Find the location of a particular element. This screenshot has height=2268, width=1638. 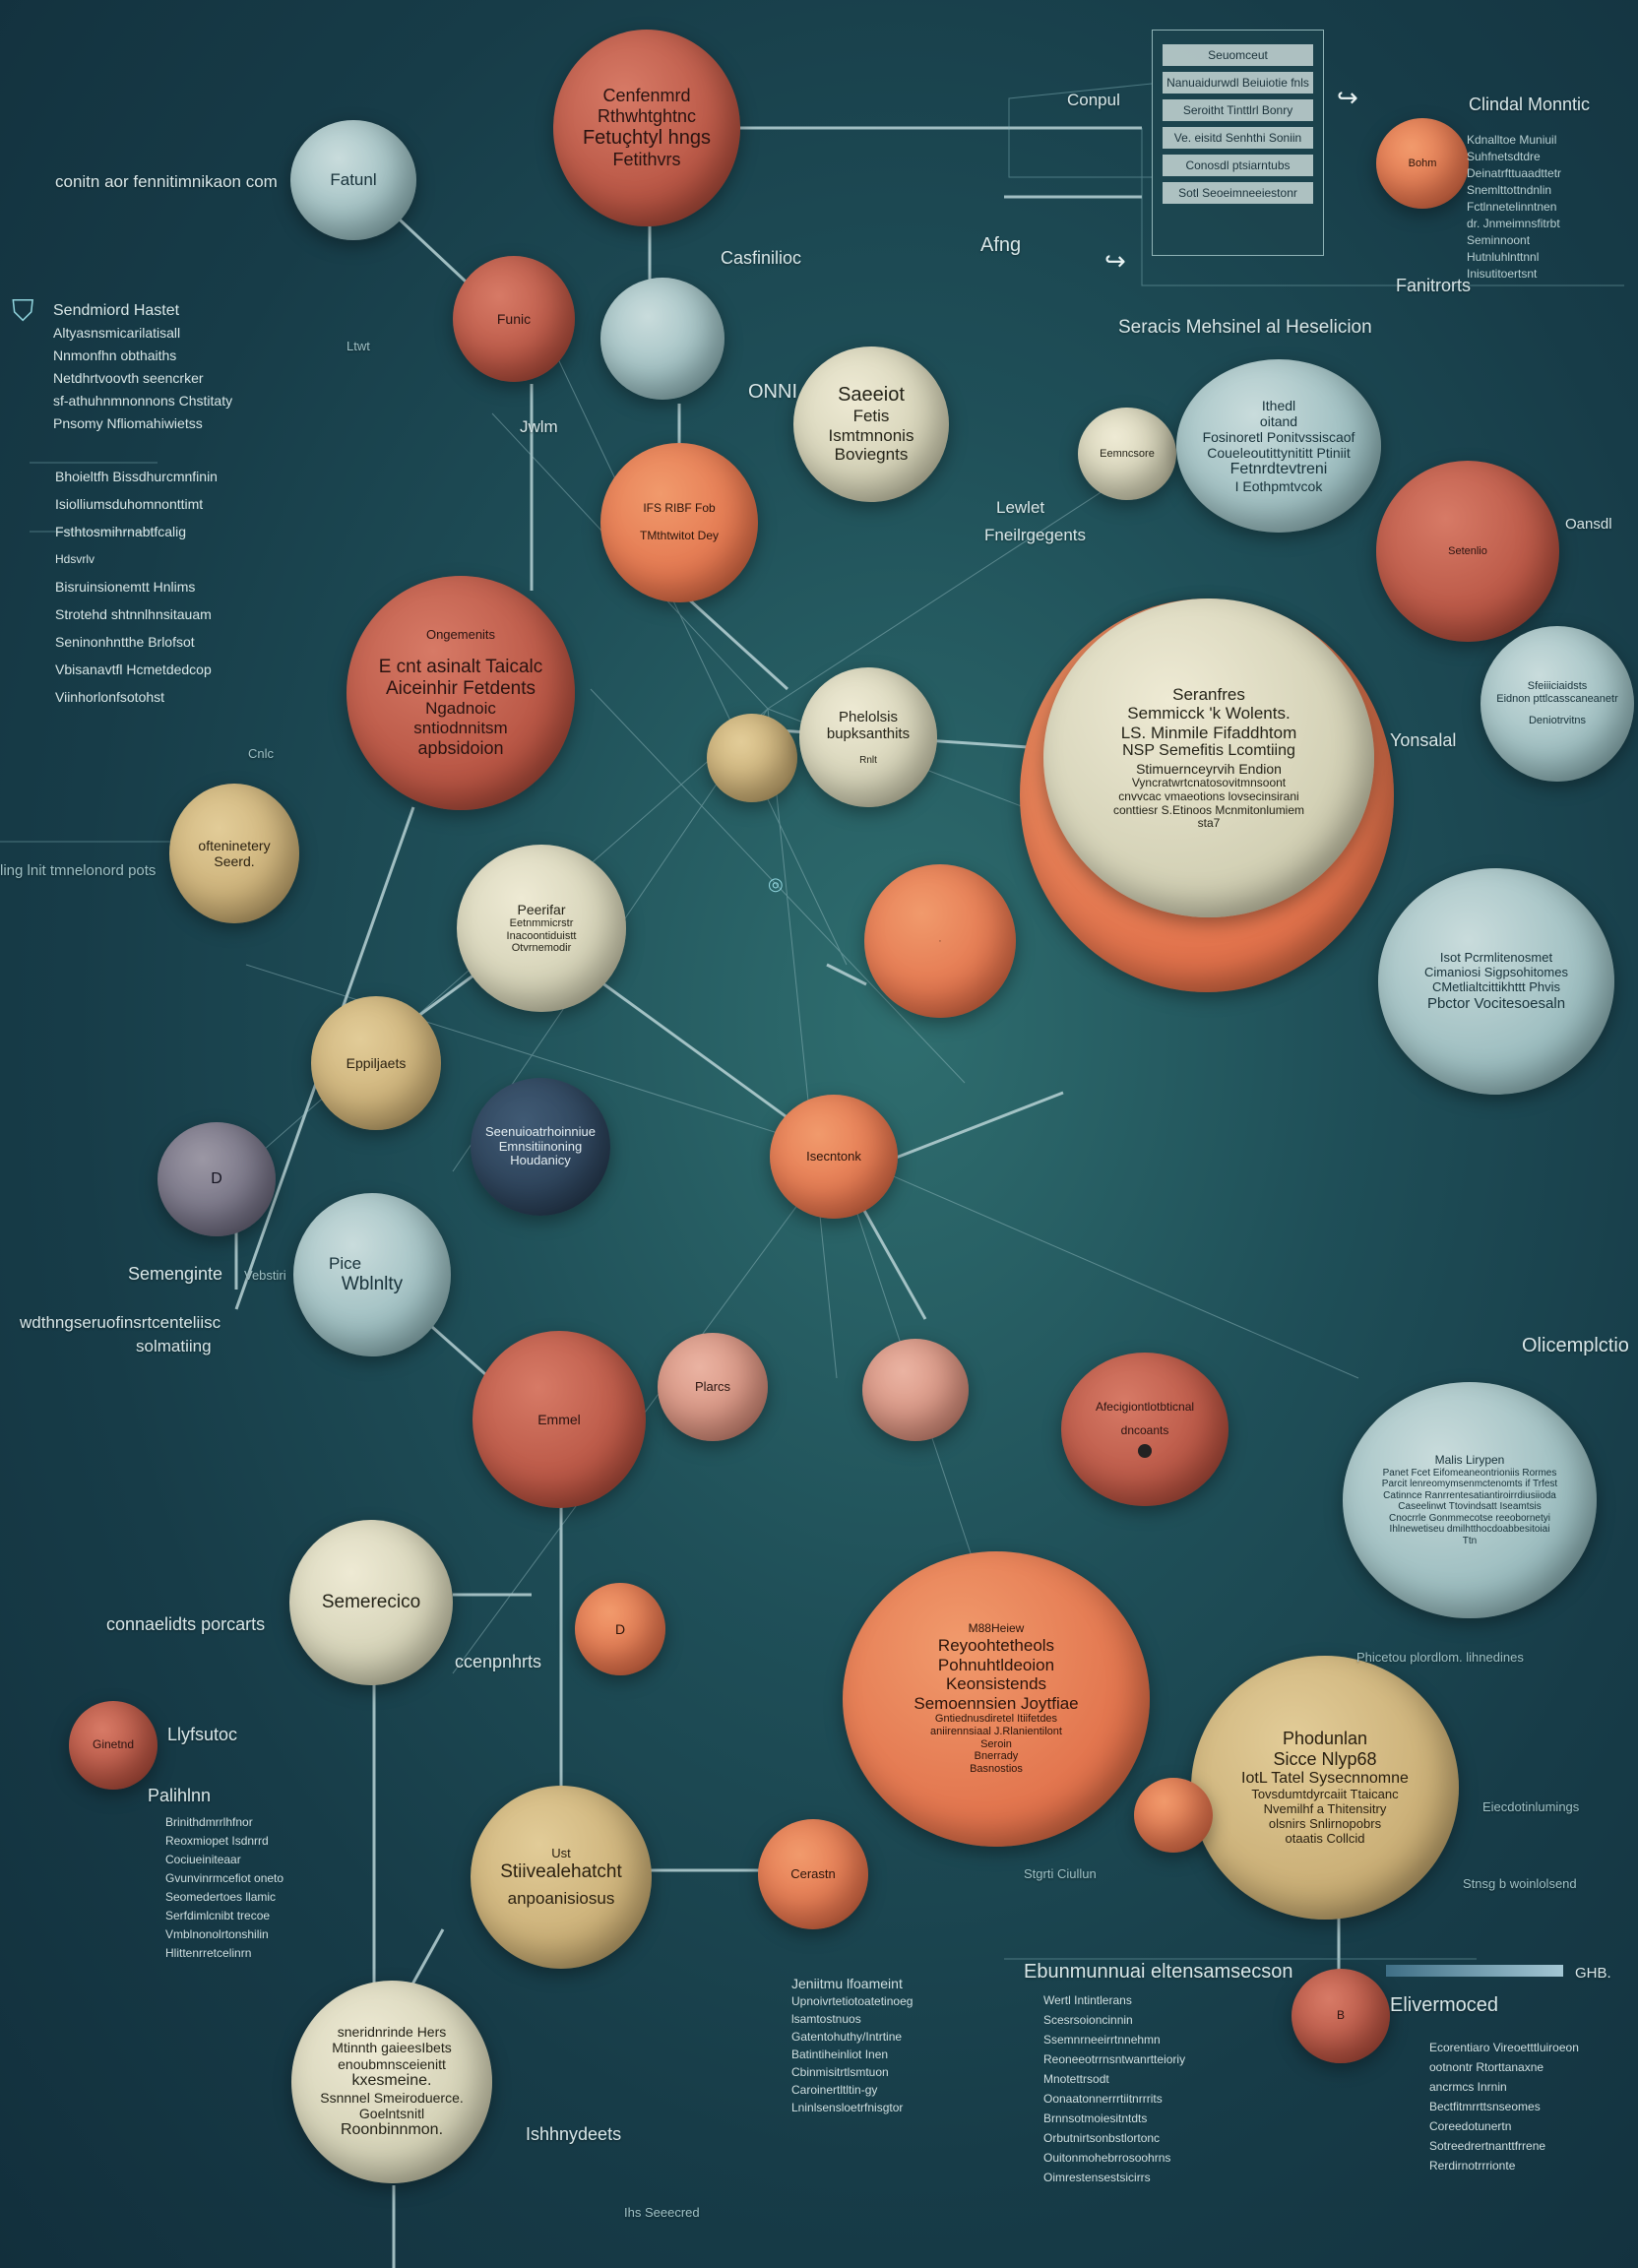

target-icon: ◎ is located at coordinates (776, 884).